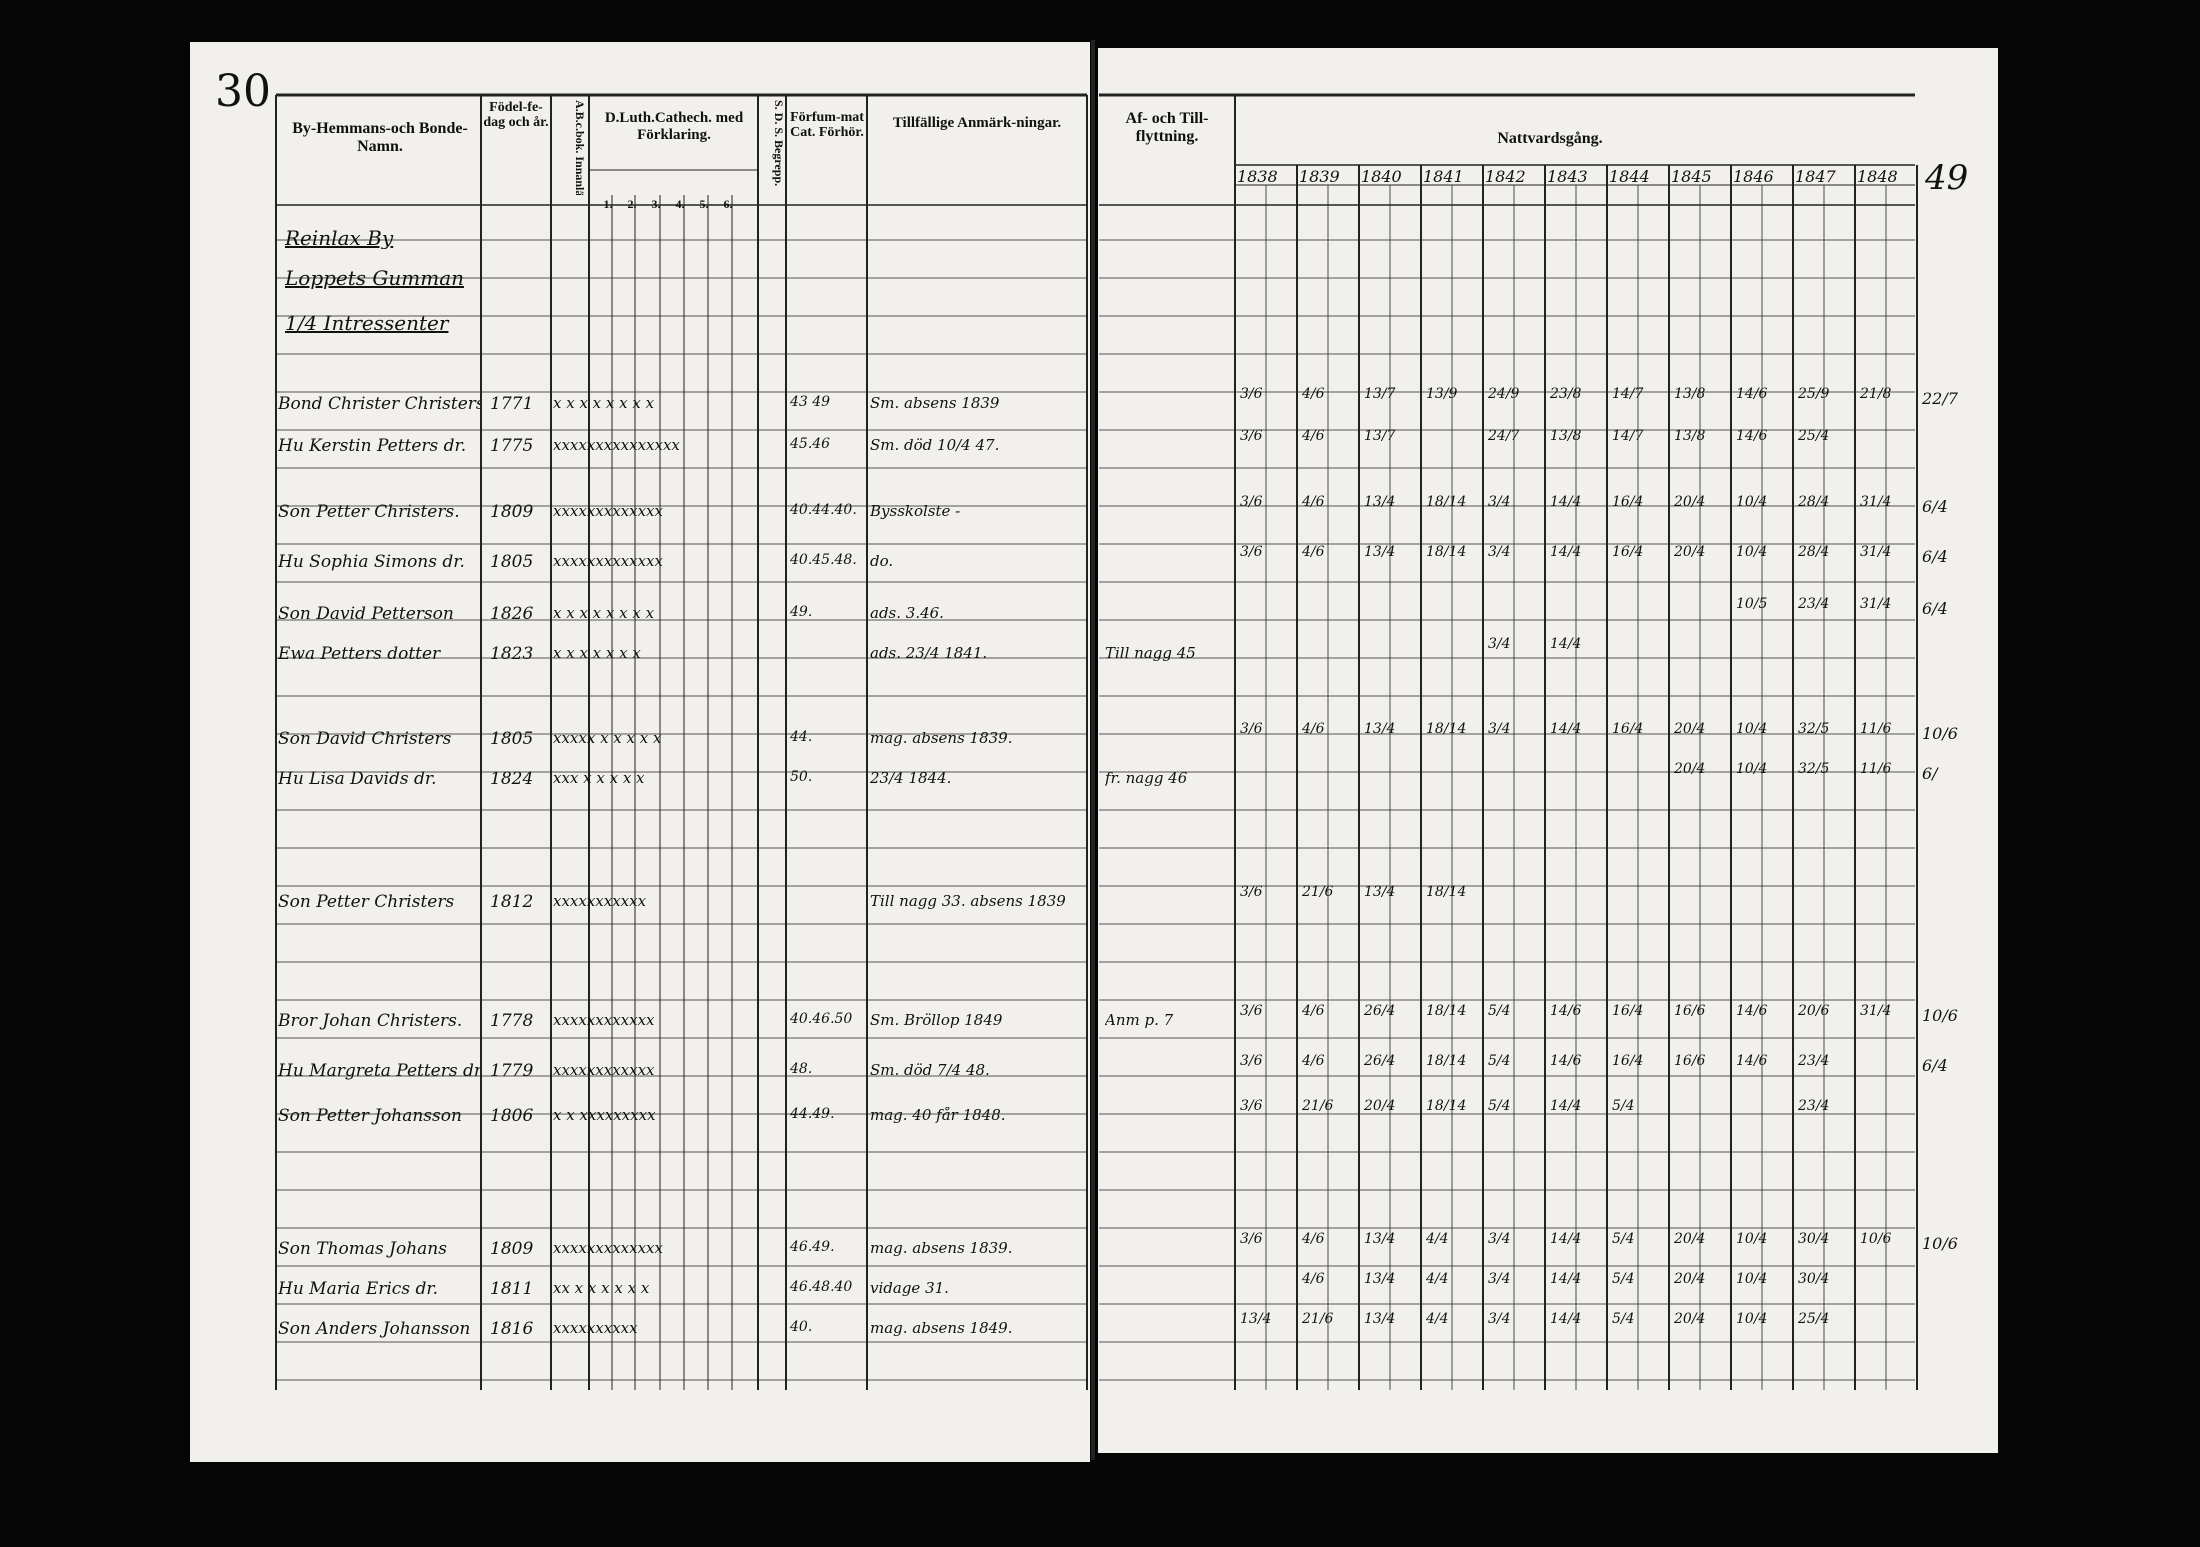  I want to click on entry-move: fr. nagg 46, so click(1146, 778).